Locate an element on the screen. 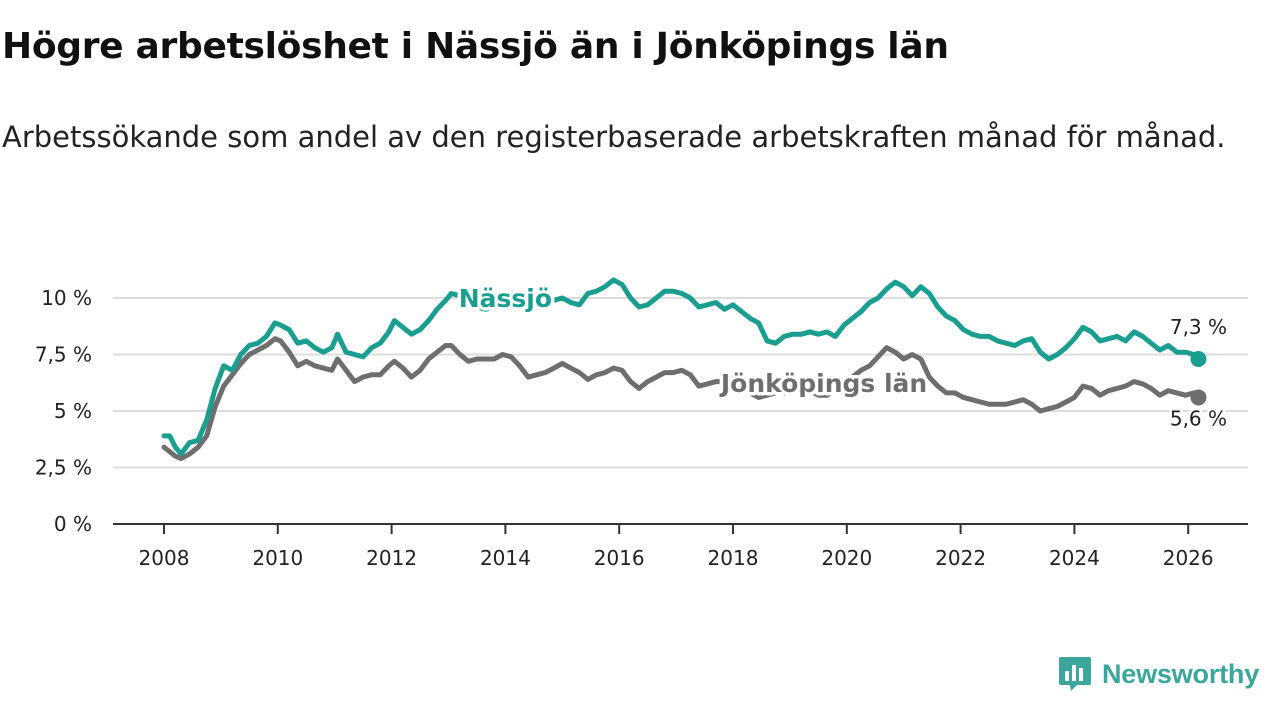 This screenshot has width=1280, height=720. series-labels: Nässjö 7,3 % Jönköpings län 5,6 % is located at coordinates (842, 357).